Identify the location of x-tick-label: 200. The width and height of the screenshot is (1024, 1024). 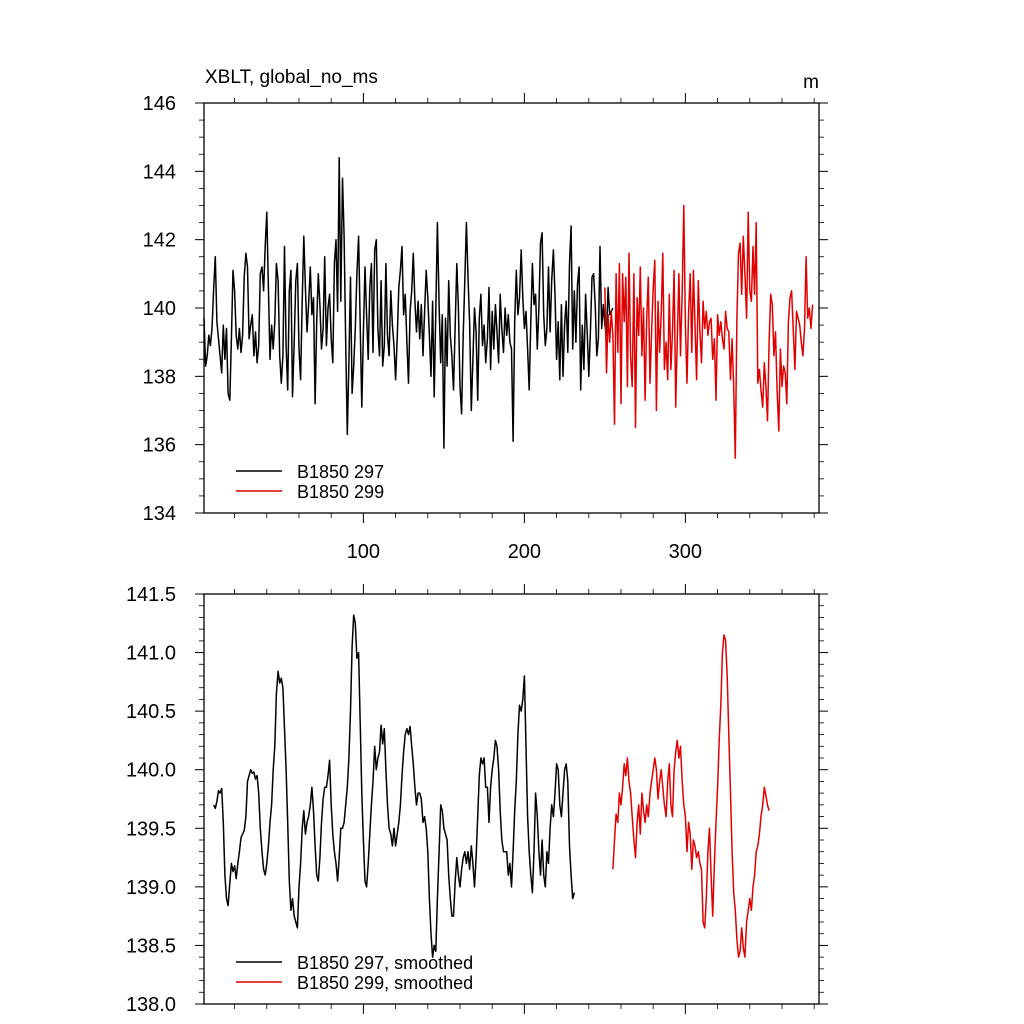
(524, 552).